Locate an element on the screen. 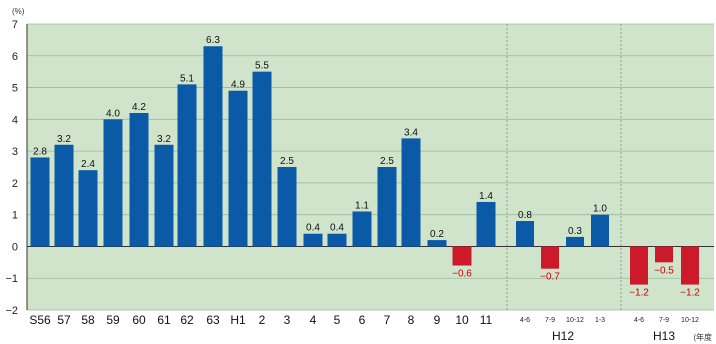 Image resolution: width=716 pixels, height=344 pixels. data-label: 0.2 is located at coordinates (437, 234).